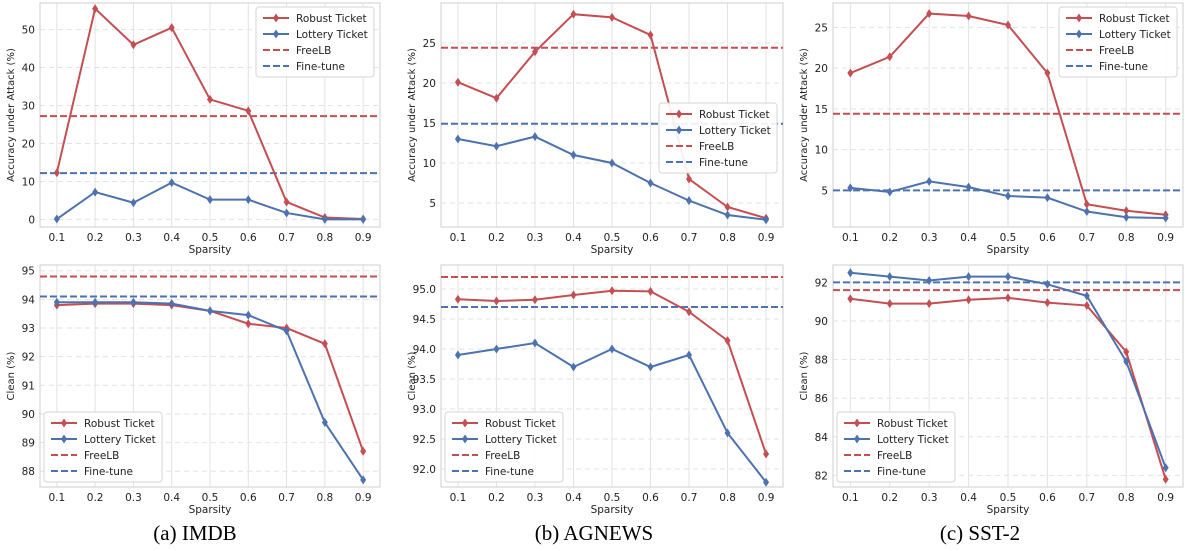 This screenshot has width=1185, height=551. Describe the element at coordinates (821, 322) in the screenshot. I see `y-tick-label: 90` at that location.